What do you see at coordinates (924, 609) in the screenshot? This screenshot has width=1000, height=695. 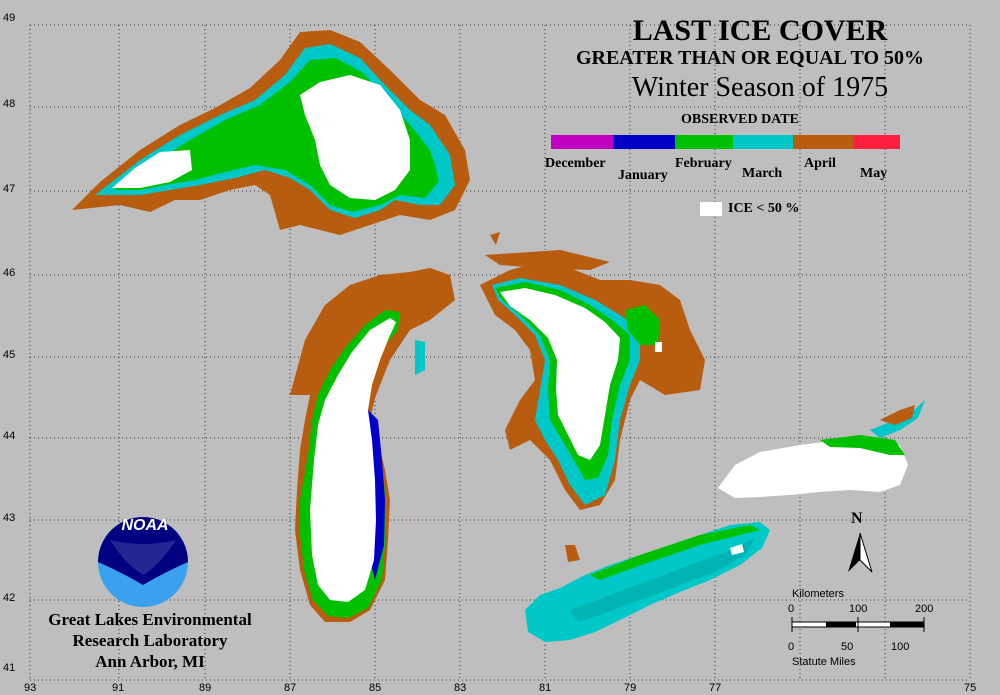 I see `scale-km-tick: 200` at bounding box center [924, 609].